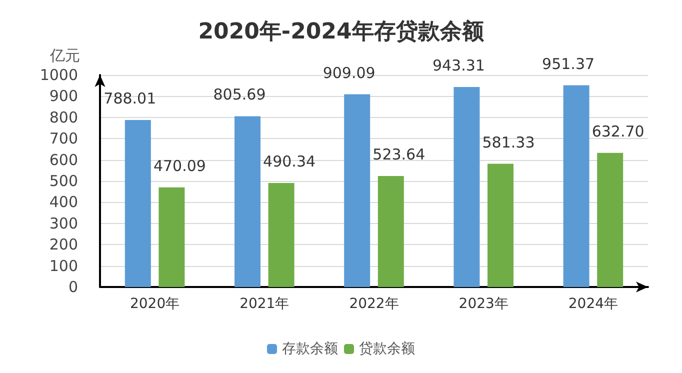 This screenshot has height=373, width=682. What do you see at coordinates (387, 349) in the screenshot?
I see `legend-label: 贷款余额` at bounding box center [387, 349].